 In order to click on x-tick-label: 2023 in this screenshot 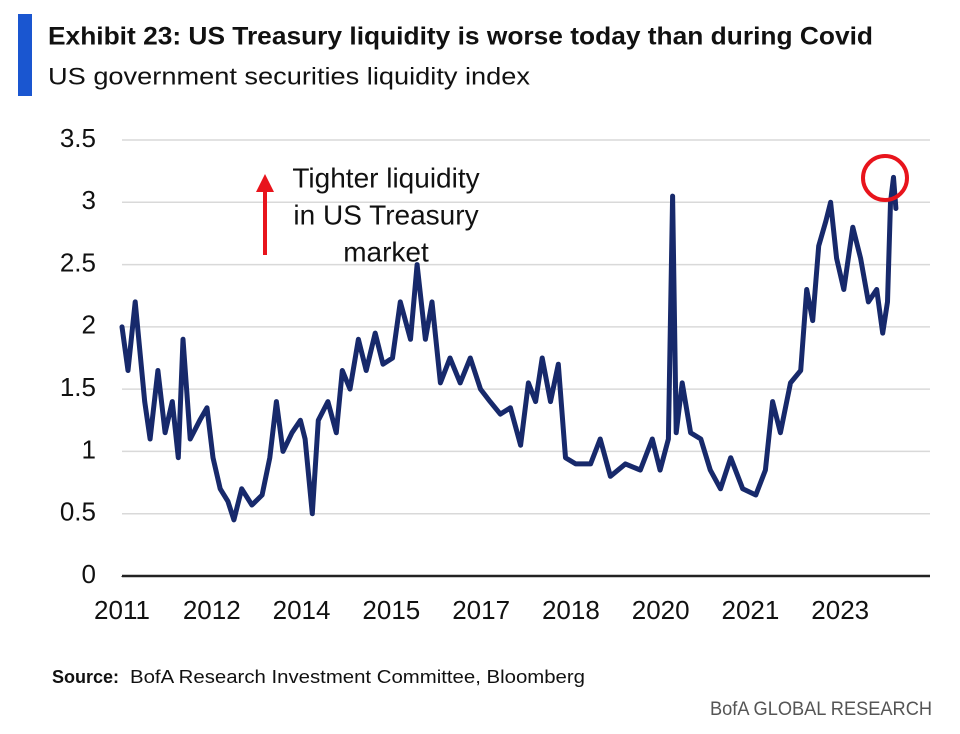, I will do `click(840, 610)`.